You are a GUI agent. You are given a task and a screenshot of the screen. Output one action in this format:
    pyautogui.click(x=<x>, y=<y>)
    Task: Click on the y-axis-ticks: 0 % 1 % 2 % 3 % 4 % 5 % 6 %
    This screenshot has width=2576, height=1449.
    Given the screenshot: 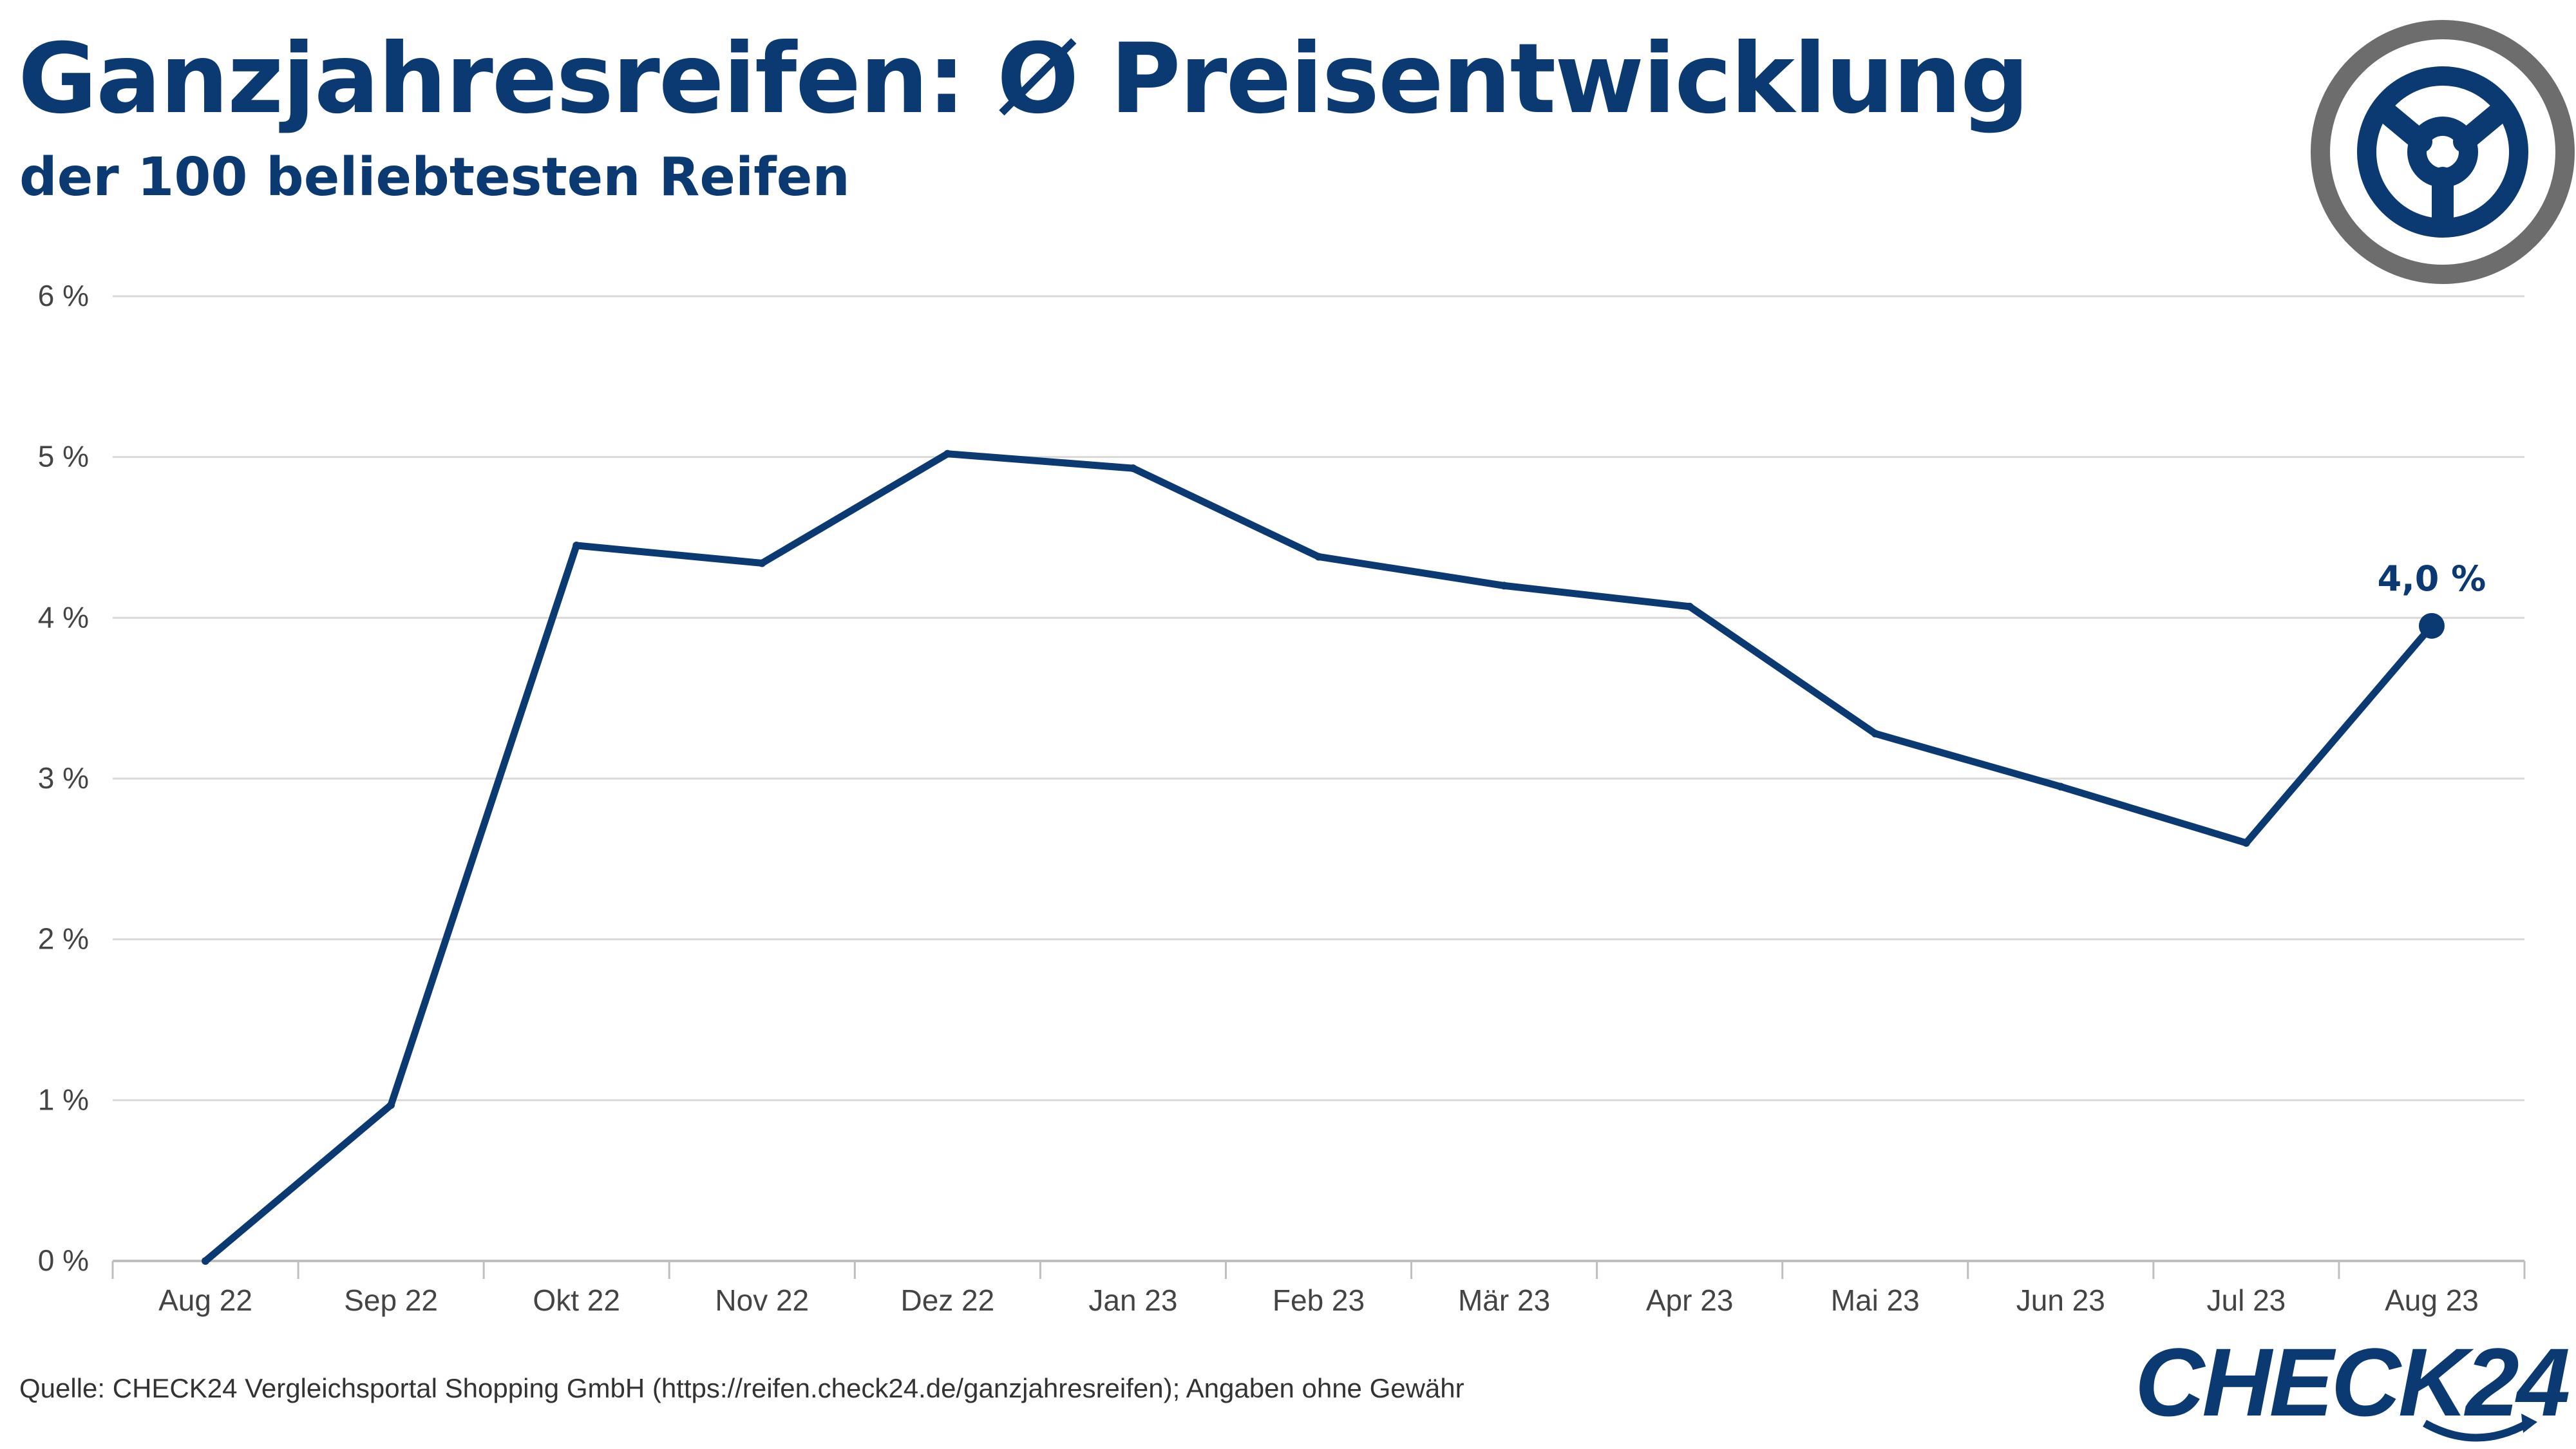 What is the action you would take?
    pyautogui.click(x=64, y=778)
    